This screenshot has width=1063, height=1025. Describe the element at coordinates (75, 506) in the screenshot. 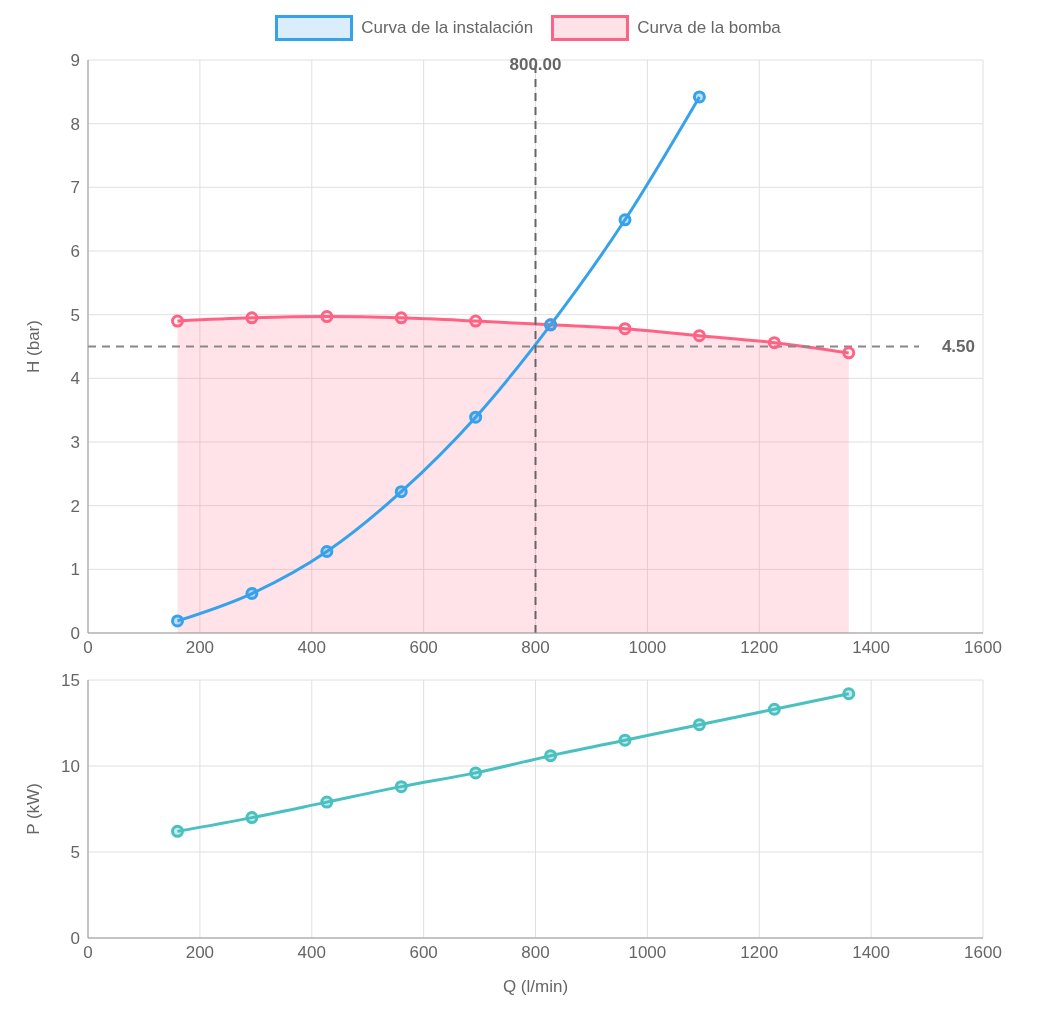

I see `y-tick-label: 2` at that location.